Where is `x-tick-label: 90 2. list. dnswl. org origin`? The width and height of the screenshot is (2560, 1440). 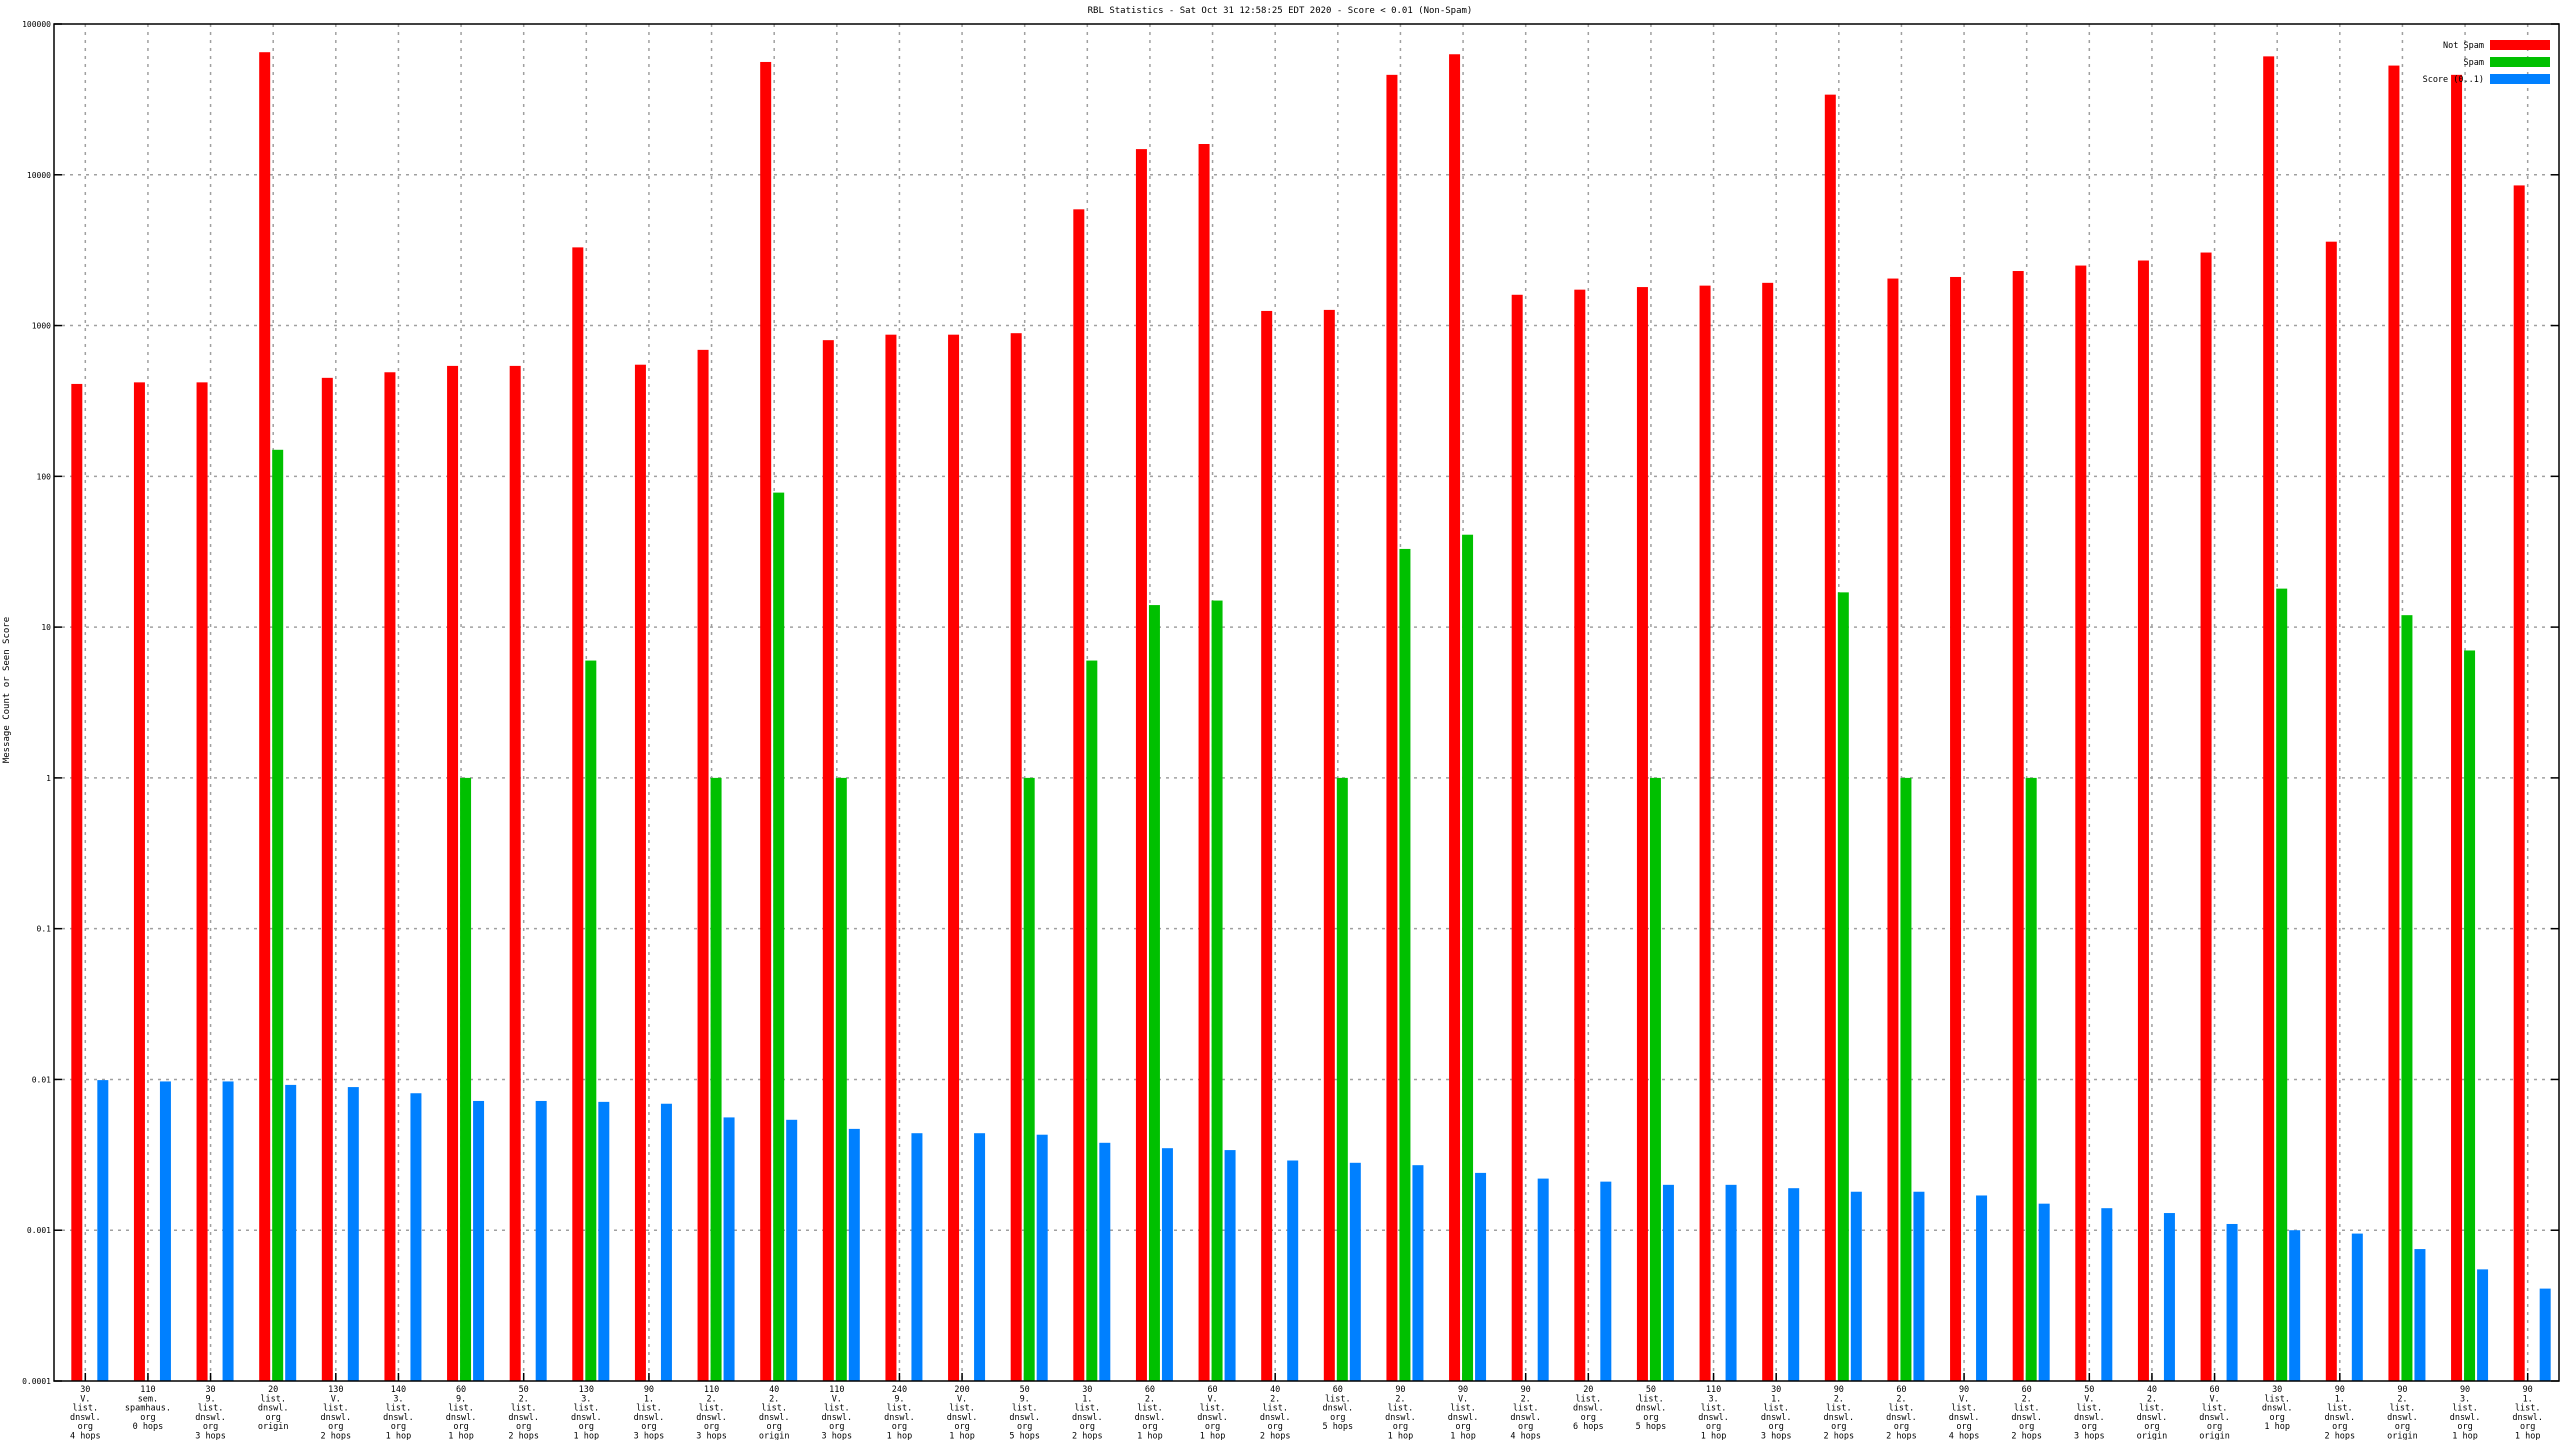 x-tick-label: 90 2. list. dnswl. org origin is located at coordinates (2402, 1412).